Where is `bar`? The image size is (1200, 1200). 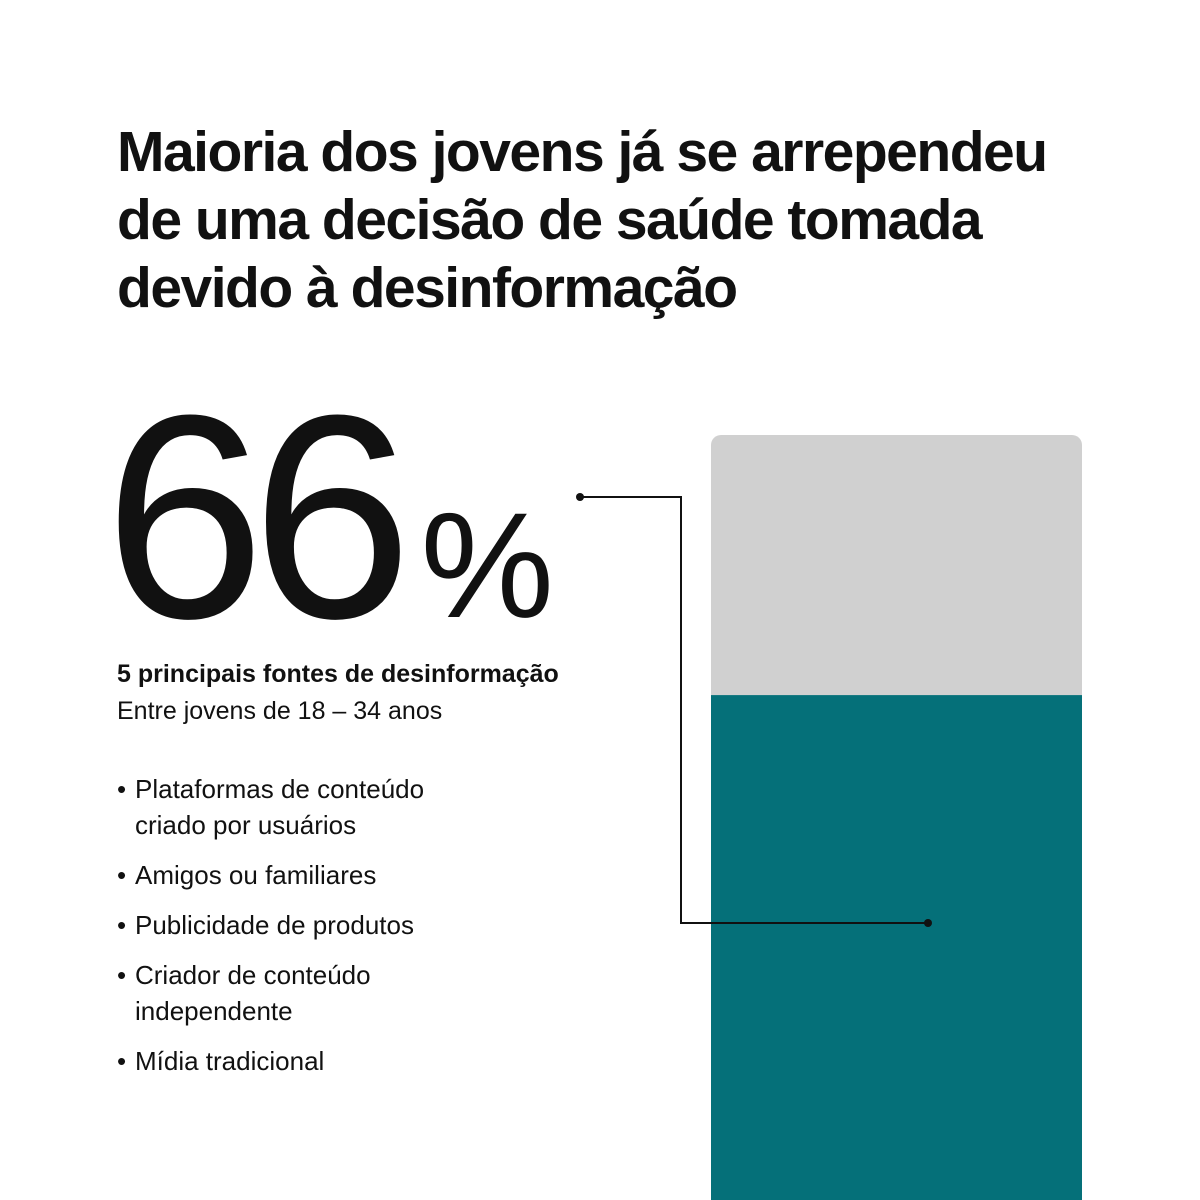 bar is located at coordinates (896, 947).